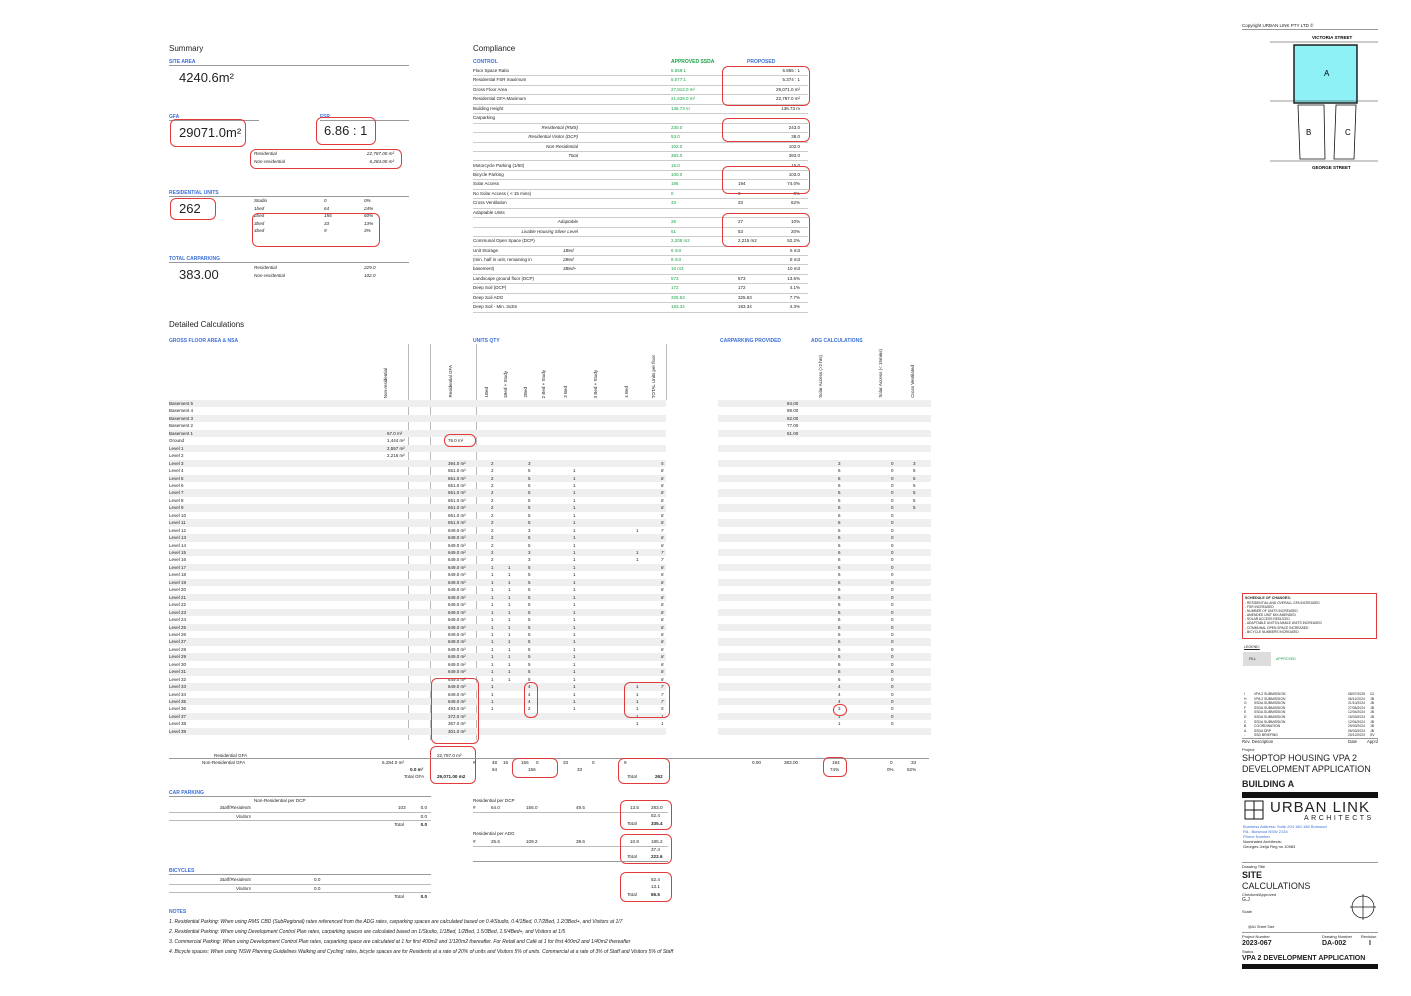 This screenshot has height=996, width=1411. Describe the element at coordinates (532, 769) in the screenshot. I see `unit-total-subcell: 156` at that location.